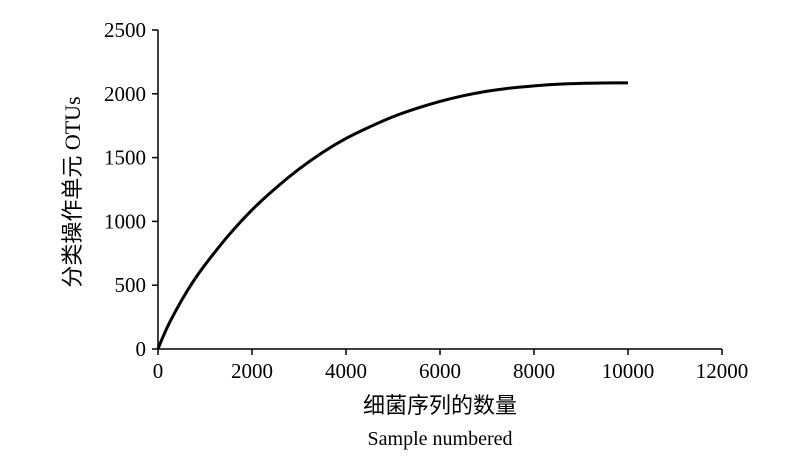 This screenshot has height=470, width=800. I want to click on y-tick-label: 1500, so click(125, 158).